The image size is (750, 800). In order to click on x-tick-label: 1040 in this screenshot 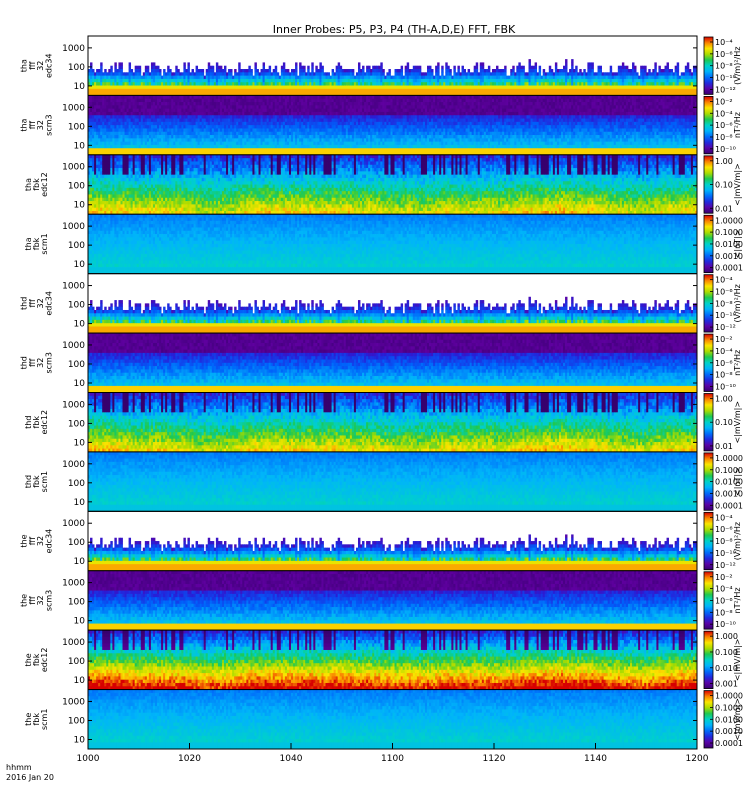, I will do `click(291, 759)`.